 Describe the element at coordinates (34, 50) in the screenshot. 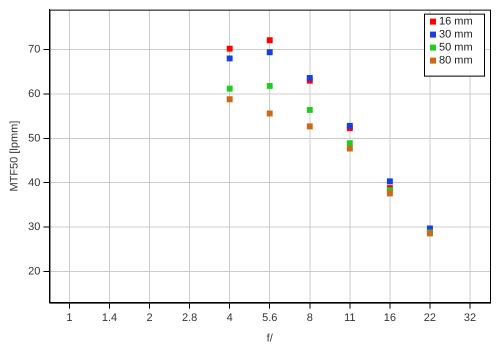

I see `y-tick-label: 70` at that location.